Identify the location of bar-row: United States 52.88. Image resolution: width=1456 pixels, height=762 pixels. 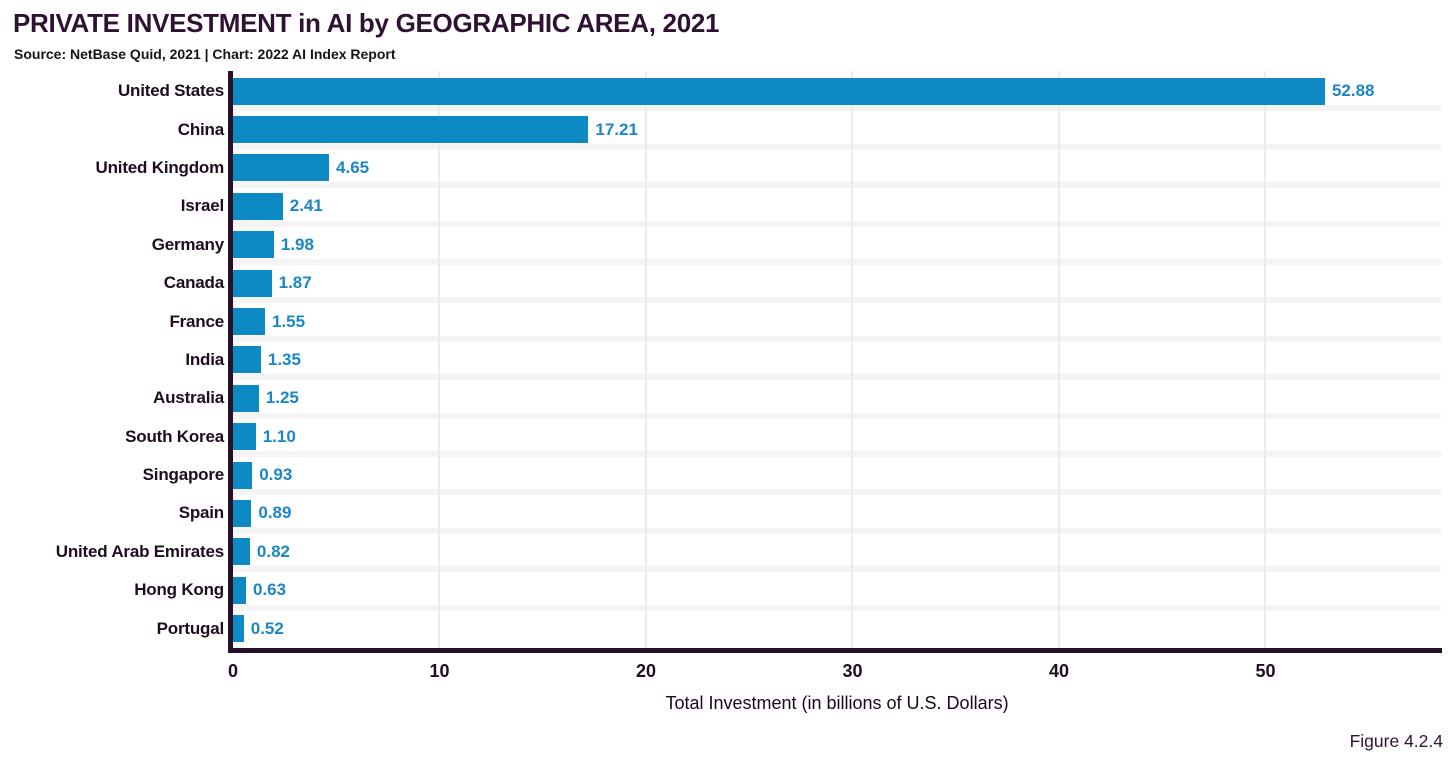
(728, 91).